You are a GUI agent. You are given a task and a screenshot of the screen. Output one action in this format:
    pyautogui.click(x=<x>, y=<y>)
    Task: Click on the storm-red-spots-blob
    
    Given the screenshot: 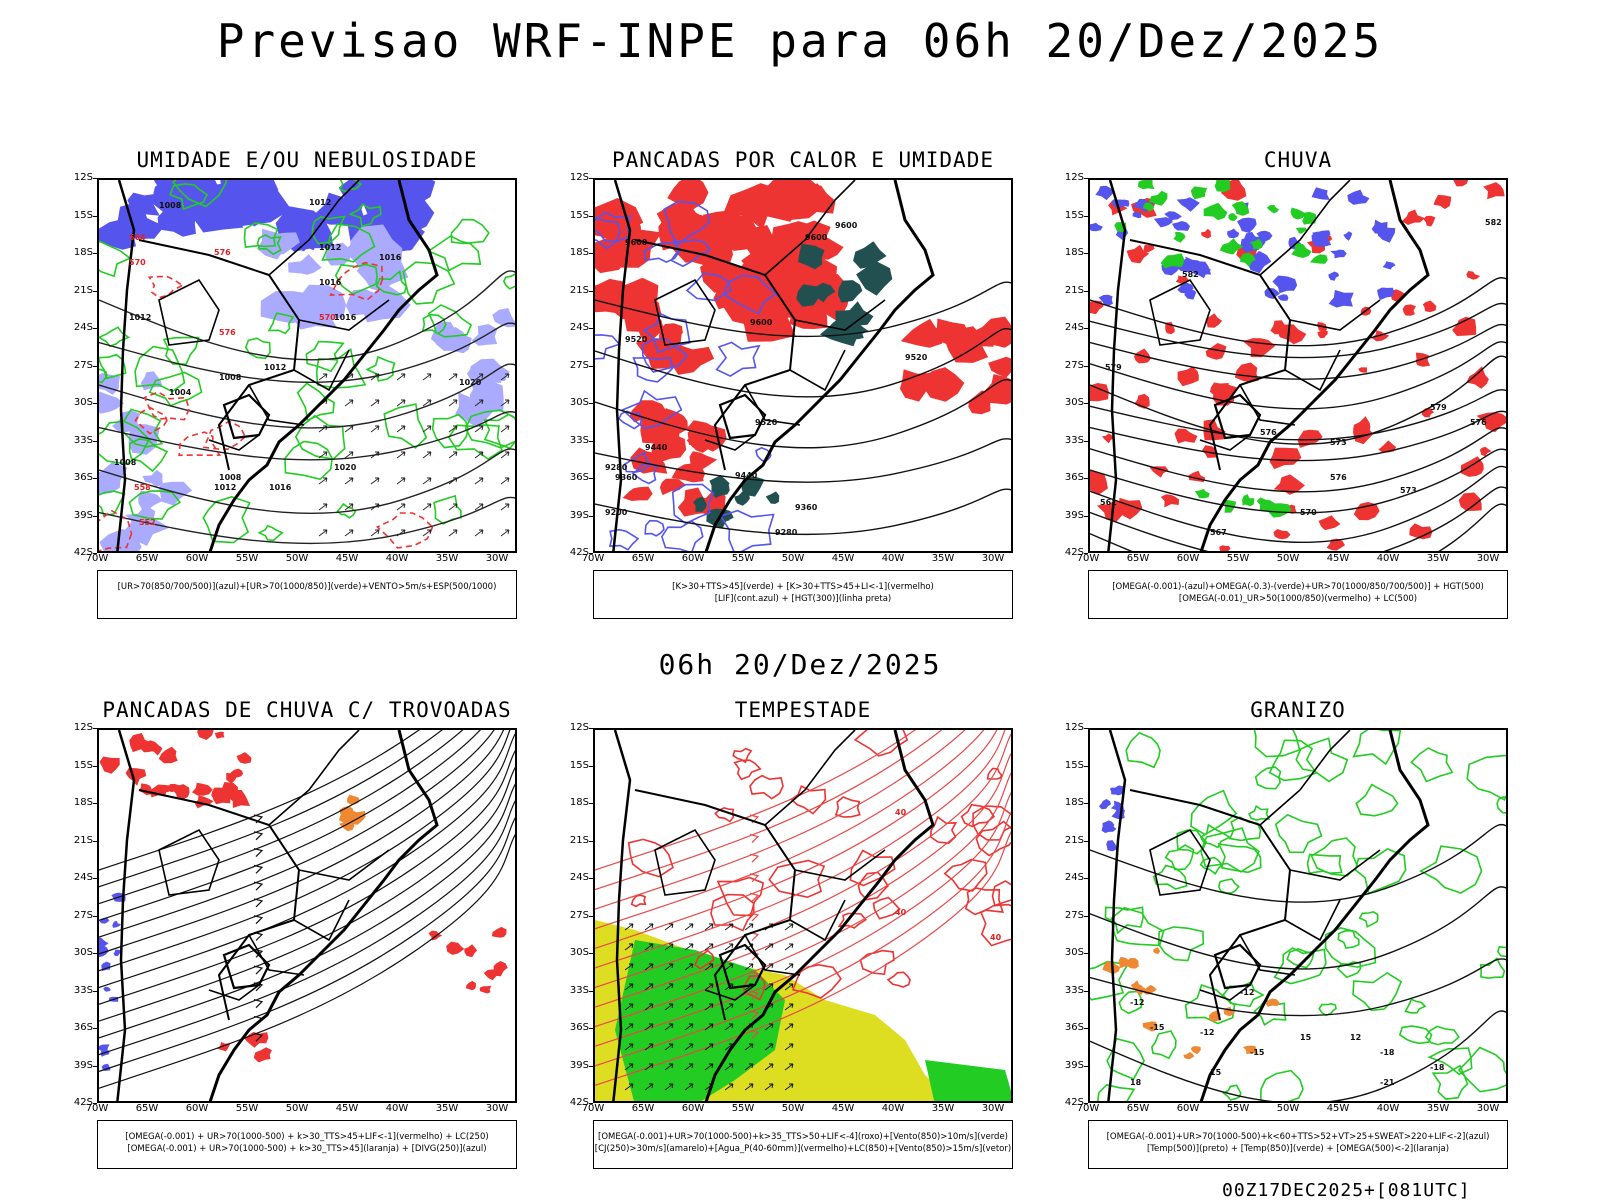 What is the action you would take?
    pyautogui.click(x=470, y=985)
    